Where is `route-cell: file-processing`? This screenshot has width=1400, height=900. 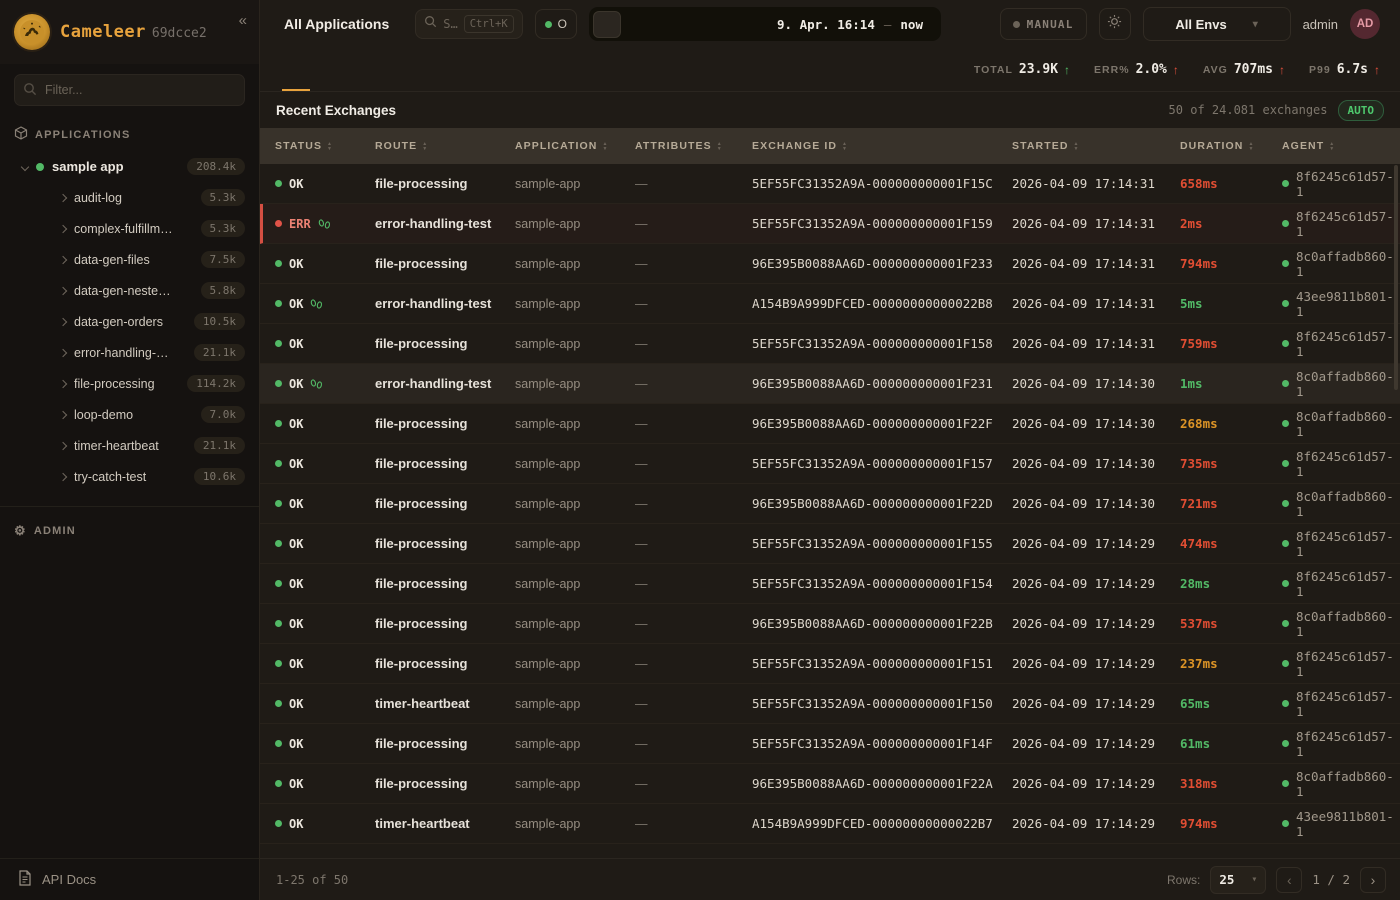
route-cell: file-processing is located at coordinates (421, 503).